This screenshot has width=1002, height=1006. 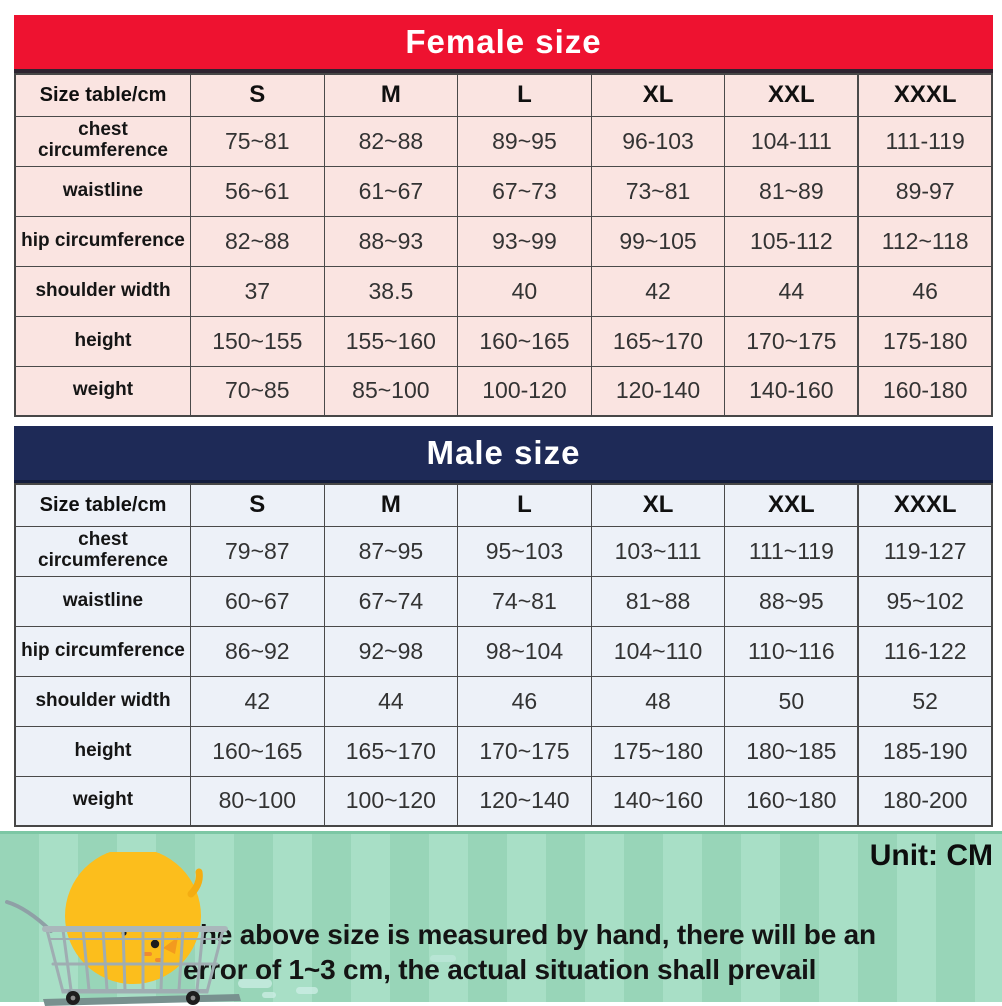 What do you see at coordinates (791, 751) in the screenshot?
I see `size-value-cell: 180~185` at bounding box center [791, 751].